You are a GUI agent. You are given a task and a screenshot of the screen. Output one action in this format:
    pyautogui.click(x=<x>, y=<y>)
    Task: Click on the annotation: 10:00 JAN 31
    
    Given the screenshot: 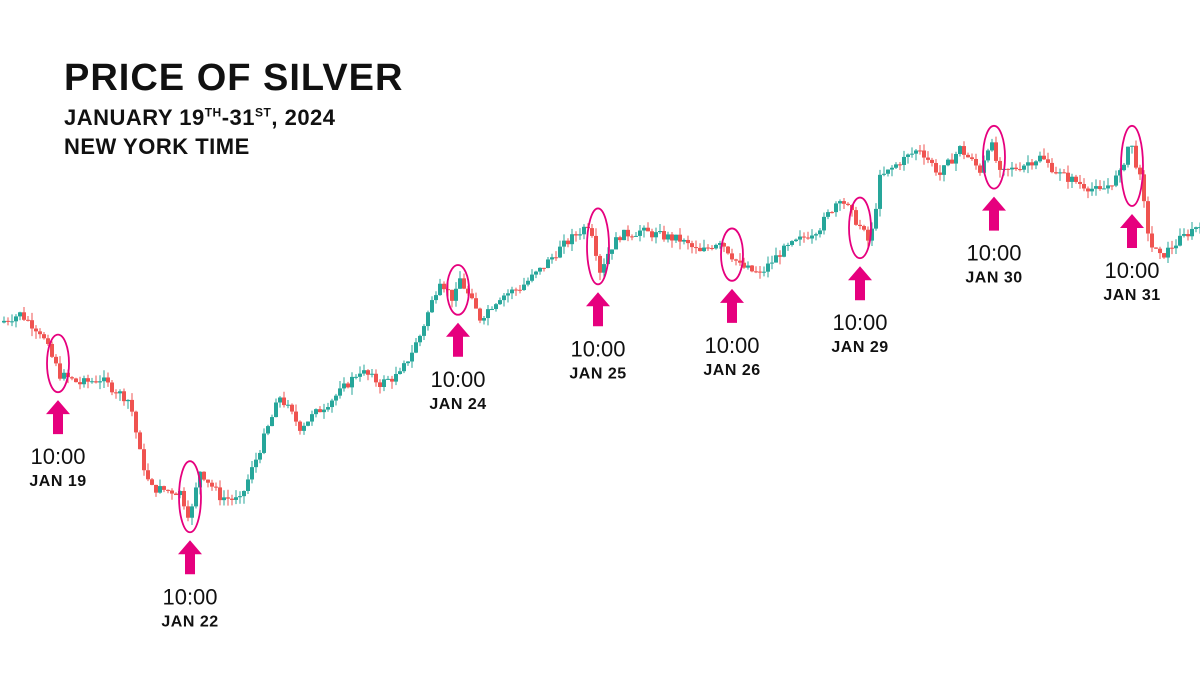 What is the action you would take?
    pyautogui.click(x=1131, y=214)
    